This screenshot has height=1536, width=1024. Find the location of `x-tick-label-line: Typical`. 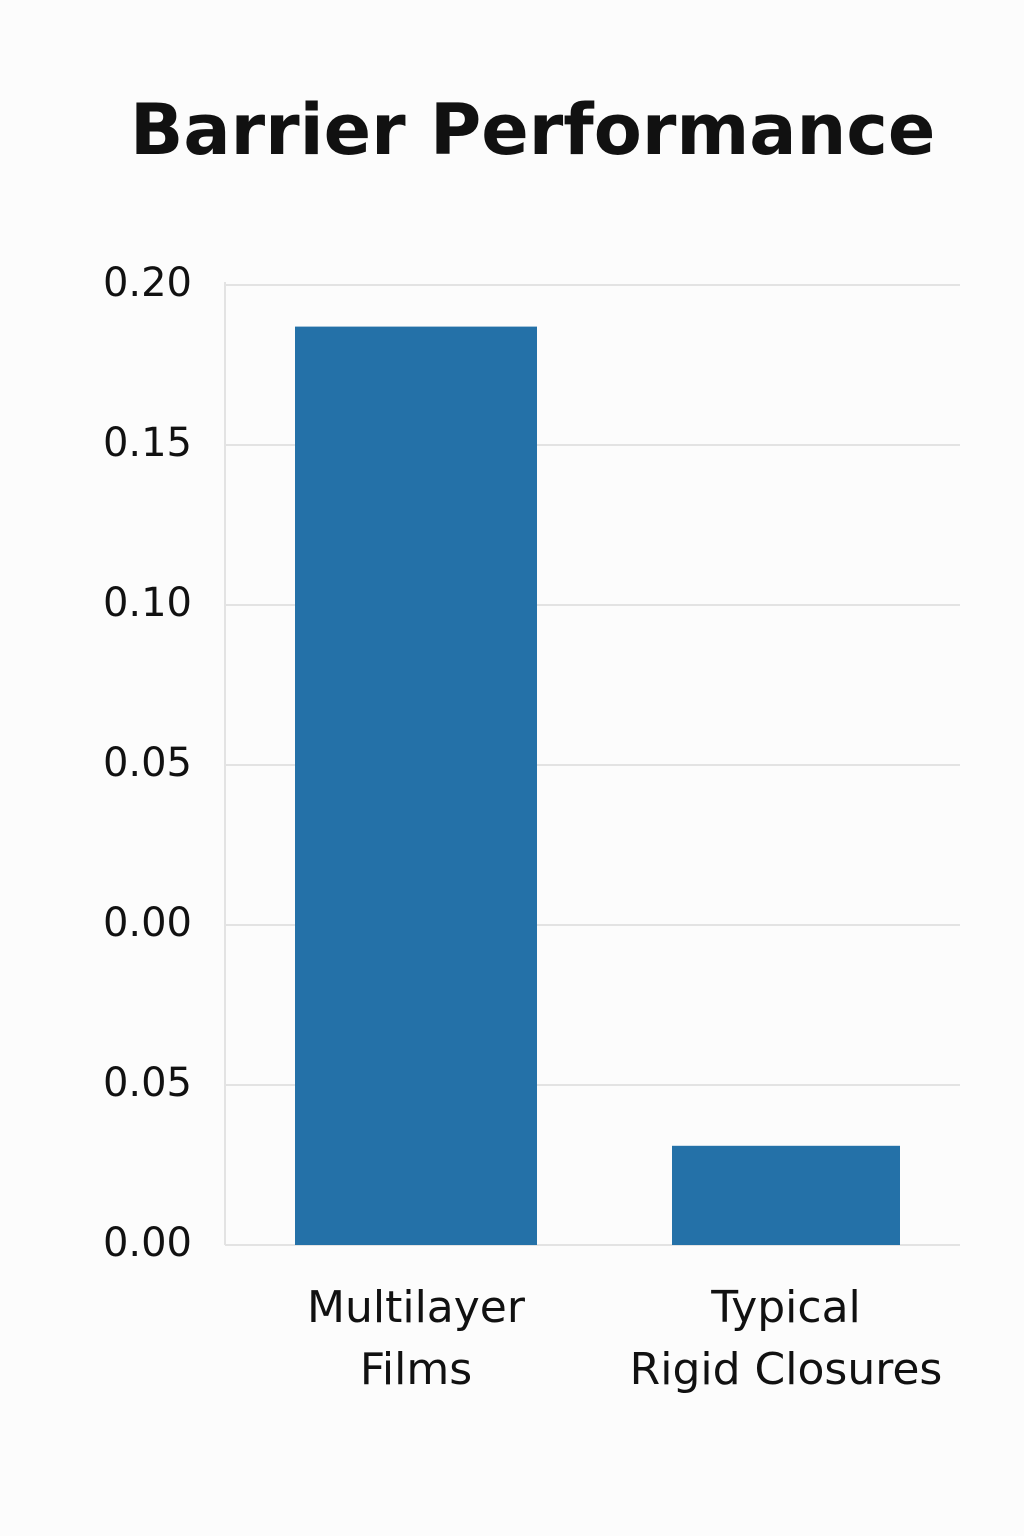

x-tick-label-line: Typical is located at coordinates (785, 1307).